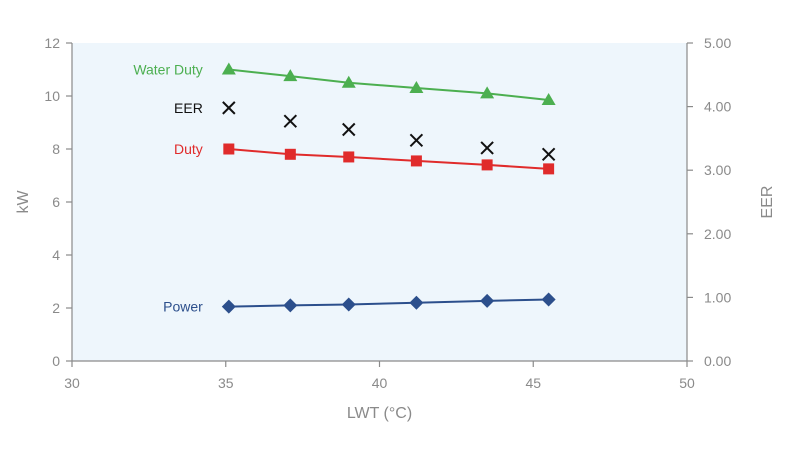 Image resolution: width=800 pixels, height=452 pixels. What do you see at coordinates (56, 308) in the screenshot?
I see `y-tick-label-left: 2` at bounding box center [56, 308].